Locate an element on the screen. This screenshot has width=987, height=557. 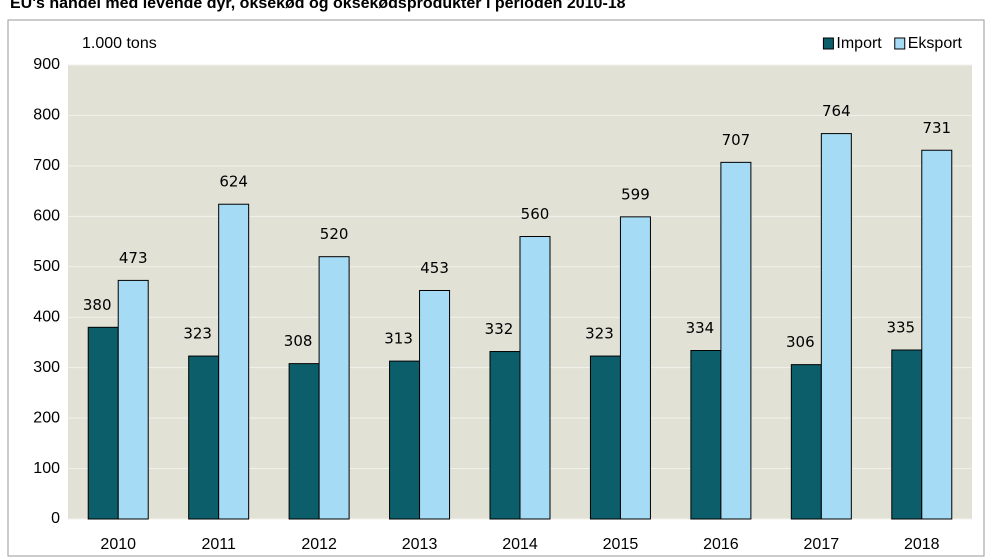
x-tick-label: 2016 is located at coordinates (721, 544).